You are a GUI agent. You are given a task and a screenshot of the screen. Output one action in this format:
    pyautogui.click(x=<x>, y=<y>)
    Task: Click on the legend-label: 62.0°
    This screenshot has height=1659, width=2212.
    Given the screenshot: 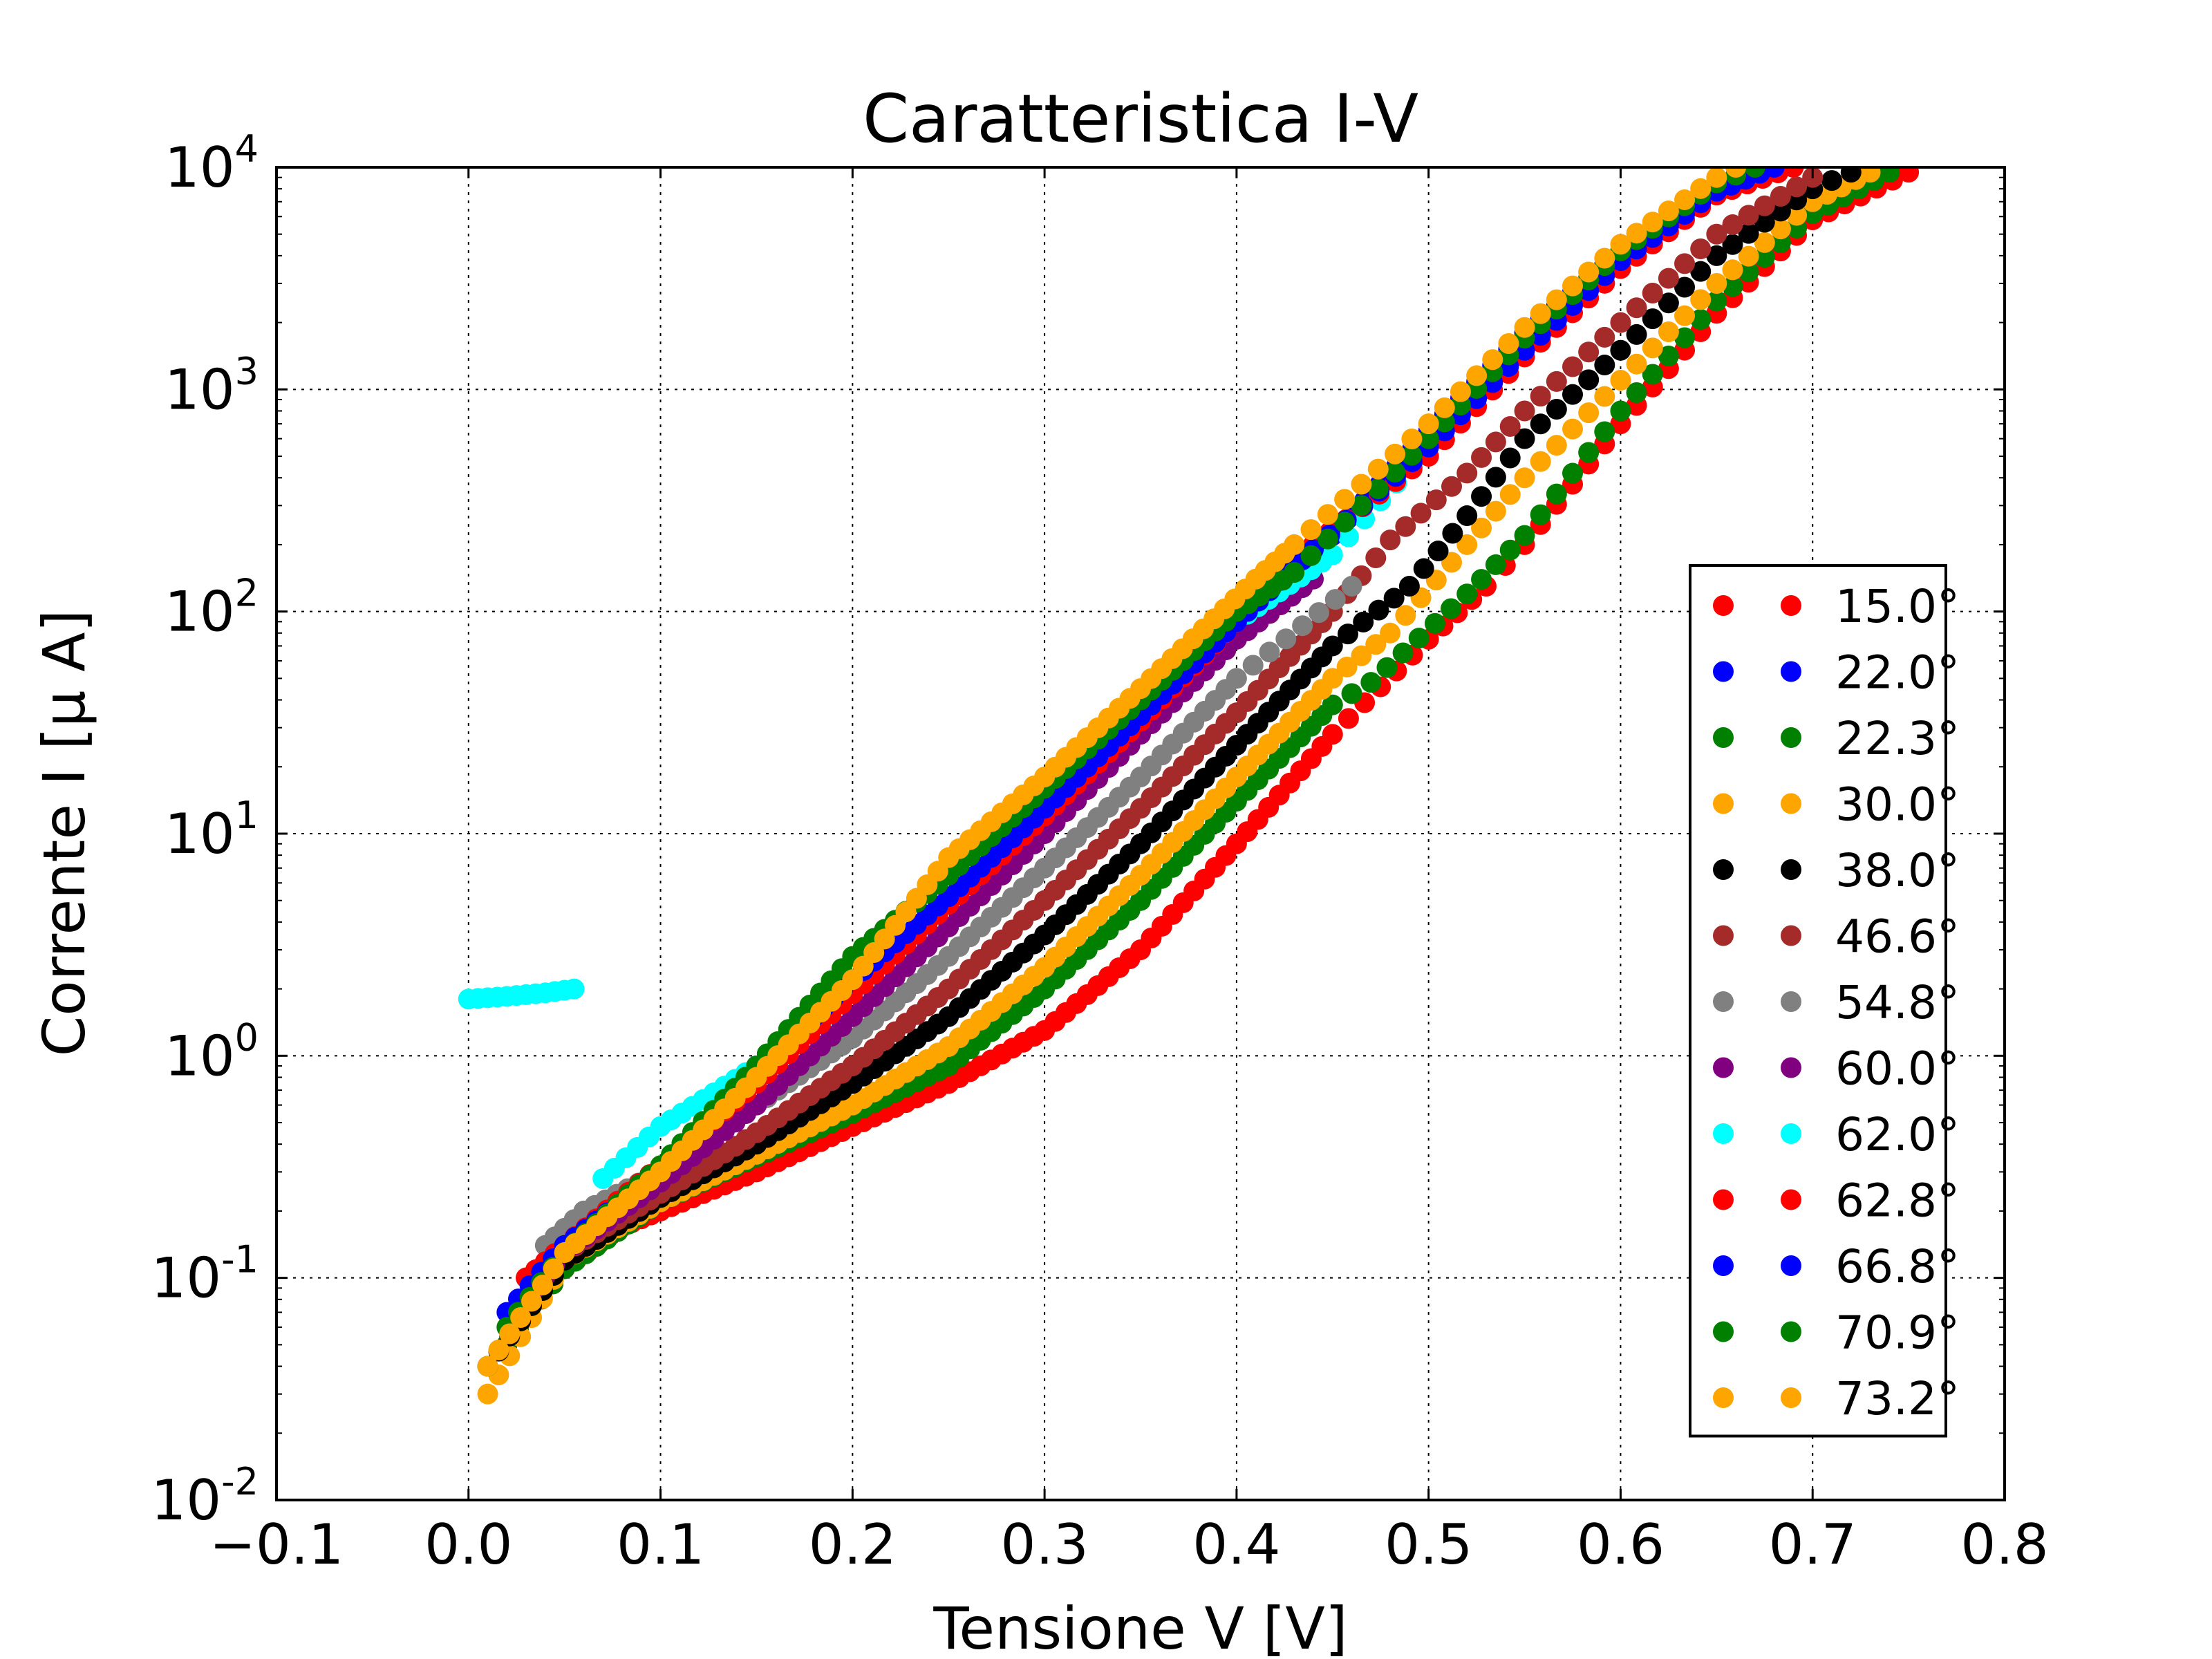 What is the action you would take?
    pyautogui.click(x=1897, y=1134)
    